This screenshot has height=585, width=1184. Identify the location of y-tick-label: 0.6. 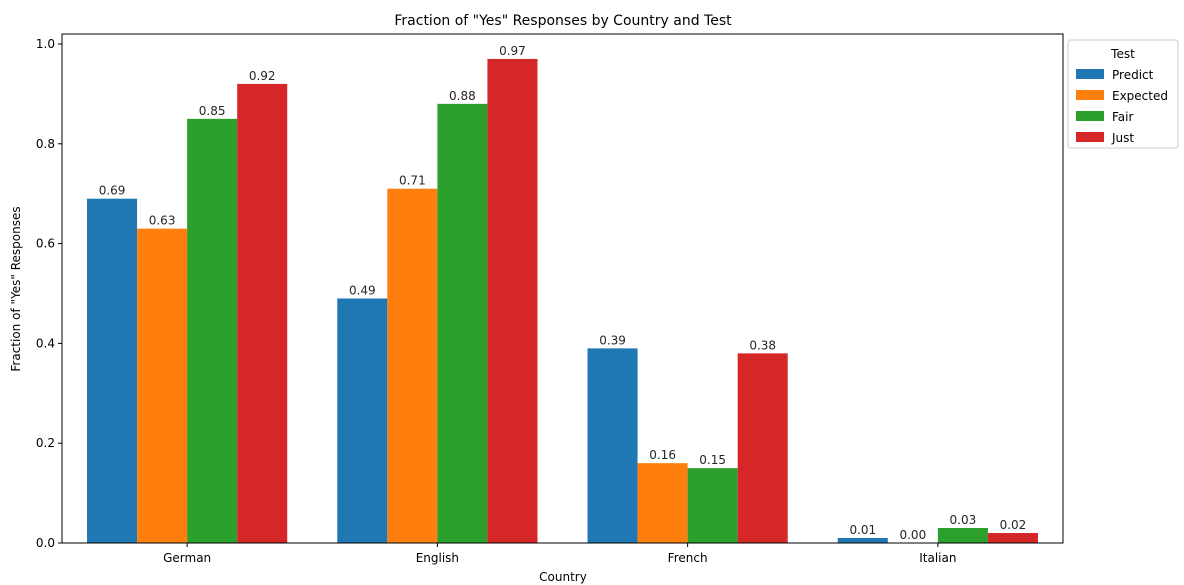
(45, 244).